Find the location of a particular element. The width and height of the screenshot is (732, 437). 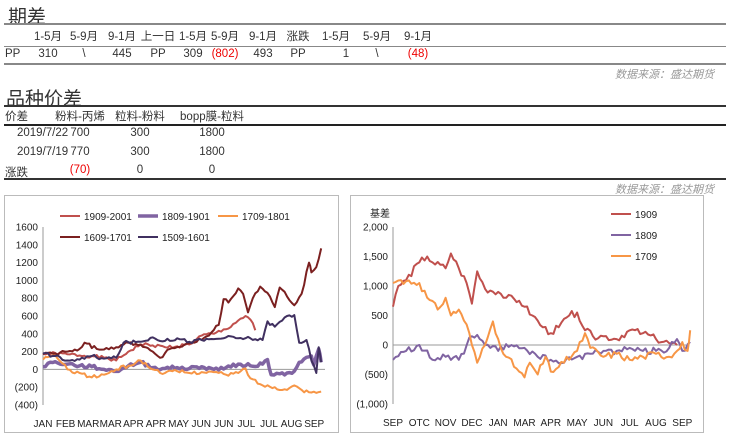

y-axis-label: 基差 is located at coordinates (380, 213).